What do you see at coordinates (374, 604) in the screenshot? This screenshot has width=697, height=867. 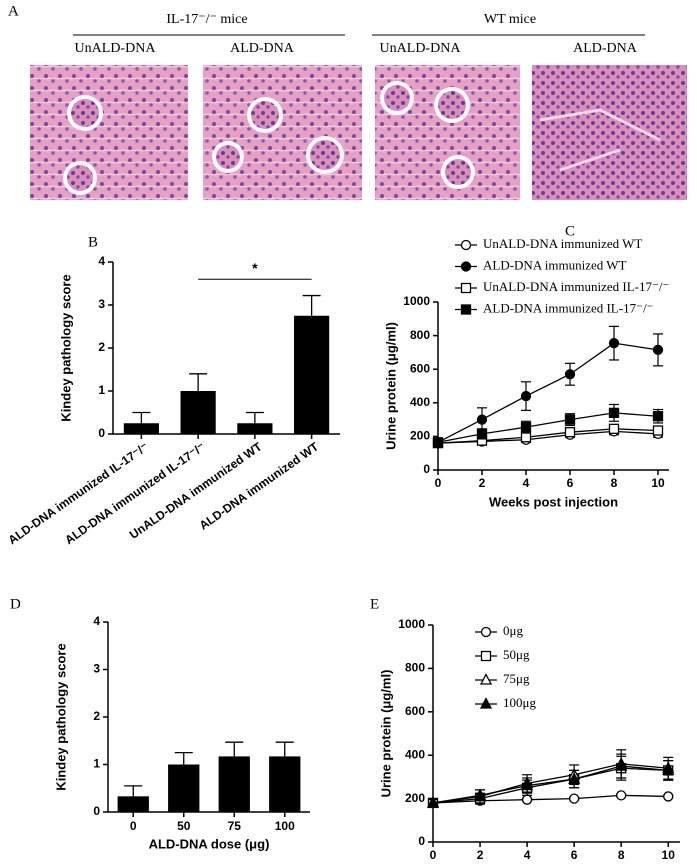 I see `panel-label: E` at bounding box center [374, 604].